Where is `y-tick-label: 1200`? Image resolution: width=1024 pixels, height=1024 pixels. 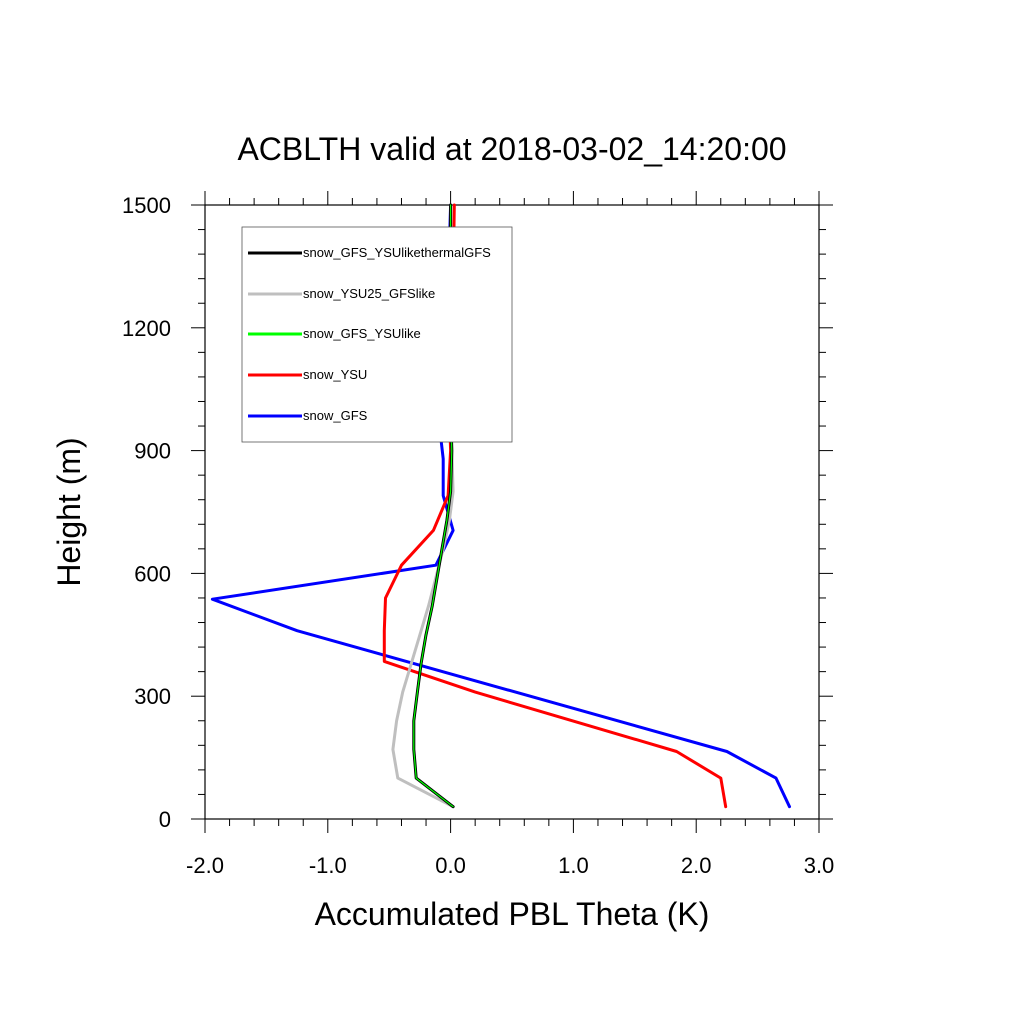 y-tick-label: 1200 is located at coordinates (146, 328).